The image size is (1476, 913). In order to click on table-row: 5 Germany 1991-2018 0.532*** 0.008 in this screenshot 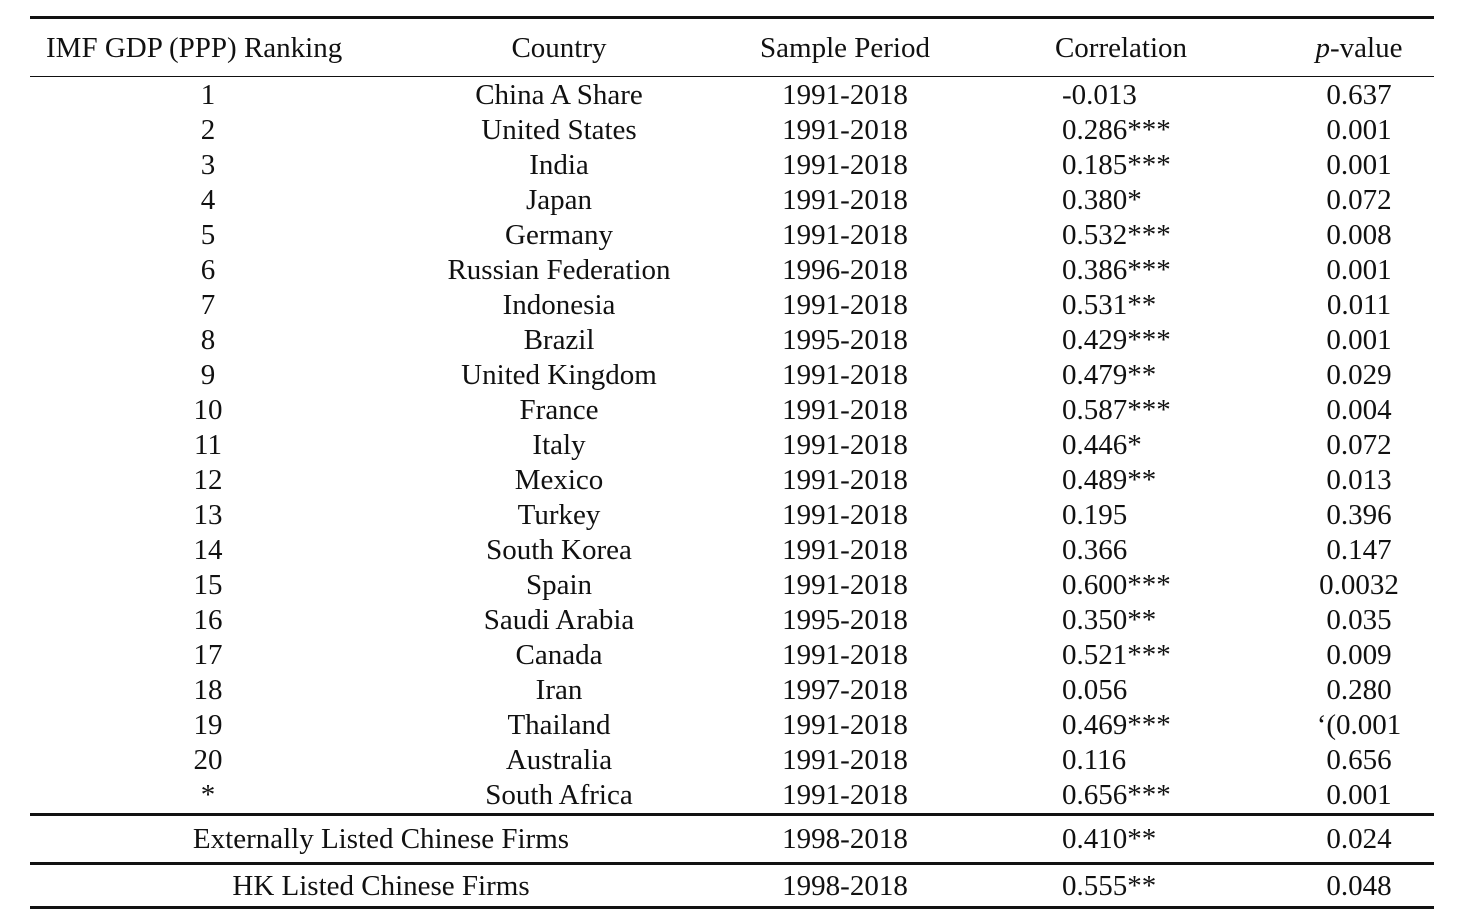, I will do `click(732, 235)`.